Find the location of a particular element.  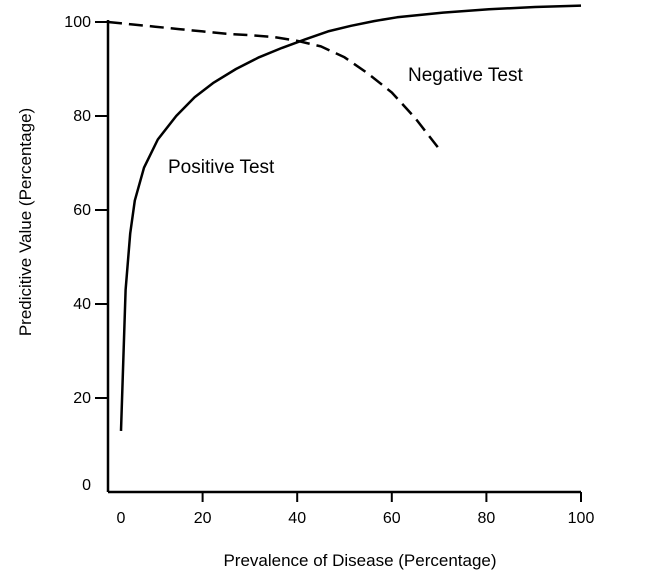

y-axis-title: Predicitive Value (Percentage) is located at coordinates (25, 222).